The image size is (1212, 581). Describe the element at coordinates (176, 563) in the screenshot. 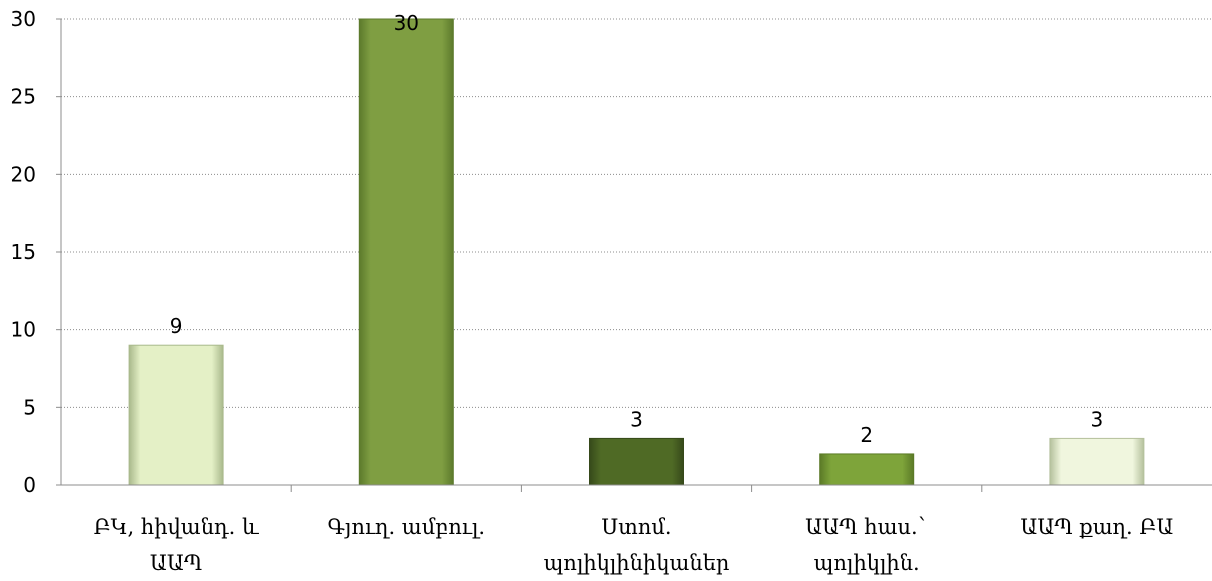

I see `x-tick-label: ԱԱՊ` at that location.